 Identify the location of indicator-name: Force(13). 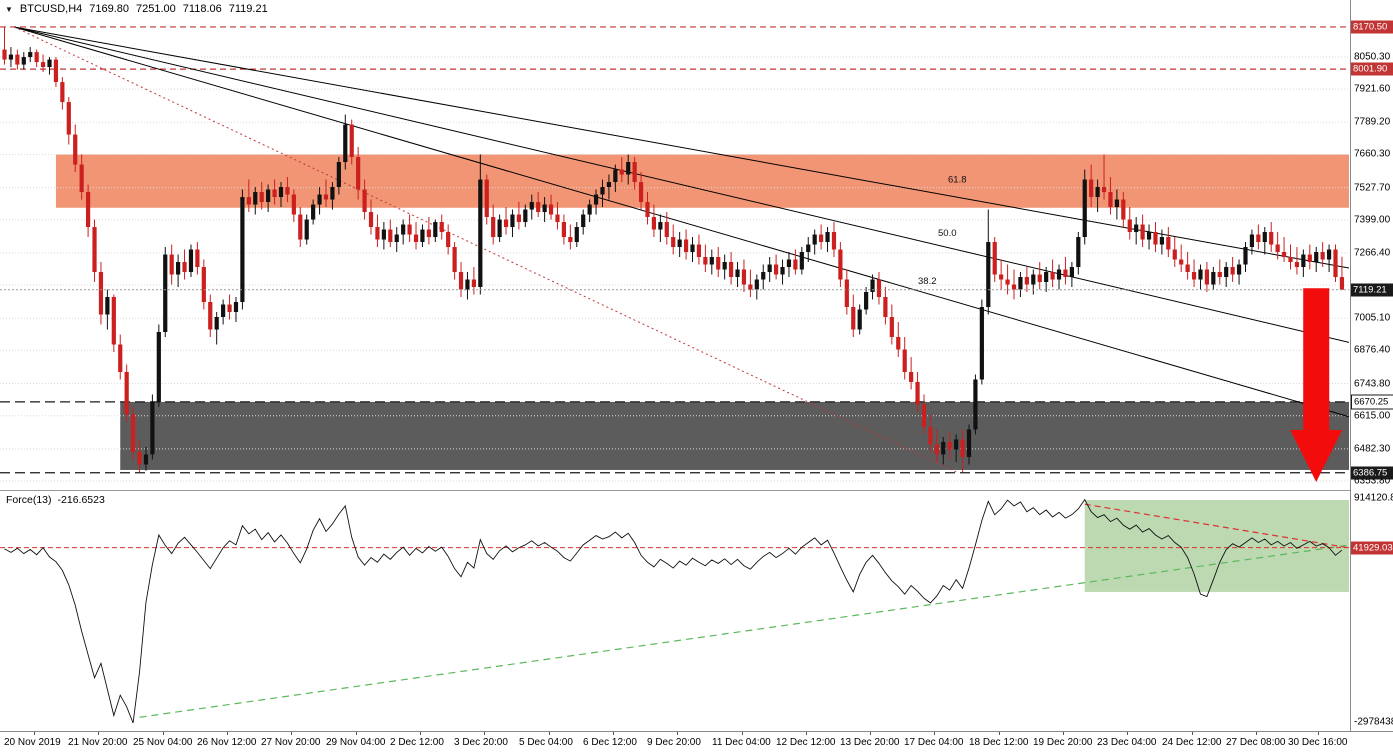
(29, 500).